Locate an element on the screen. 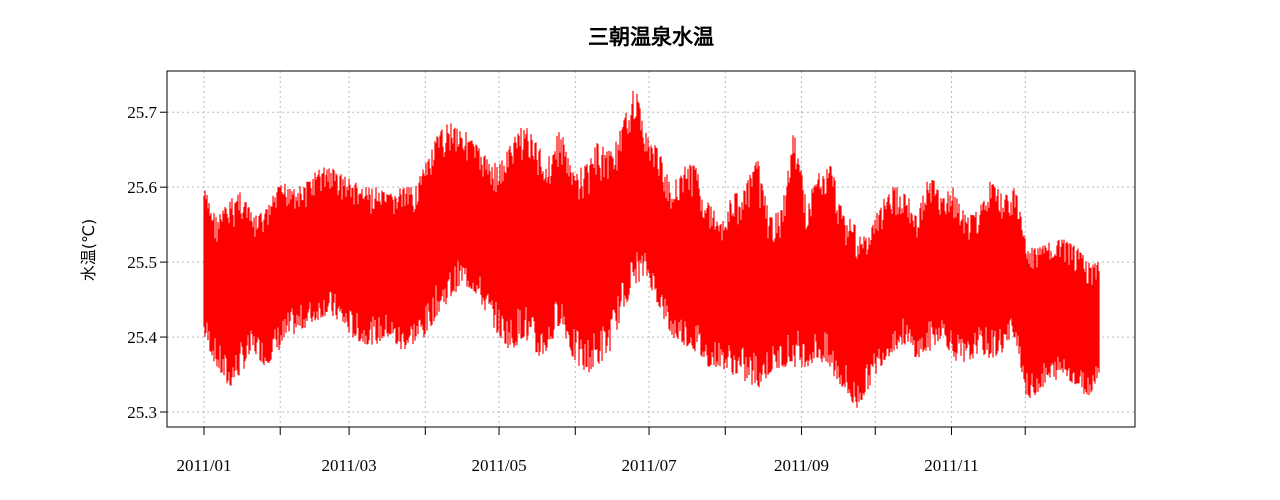  y-axis: 25.3 25.4 25.5 25.6 25.7 is located at coordinates (147, 262).